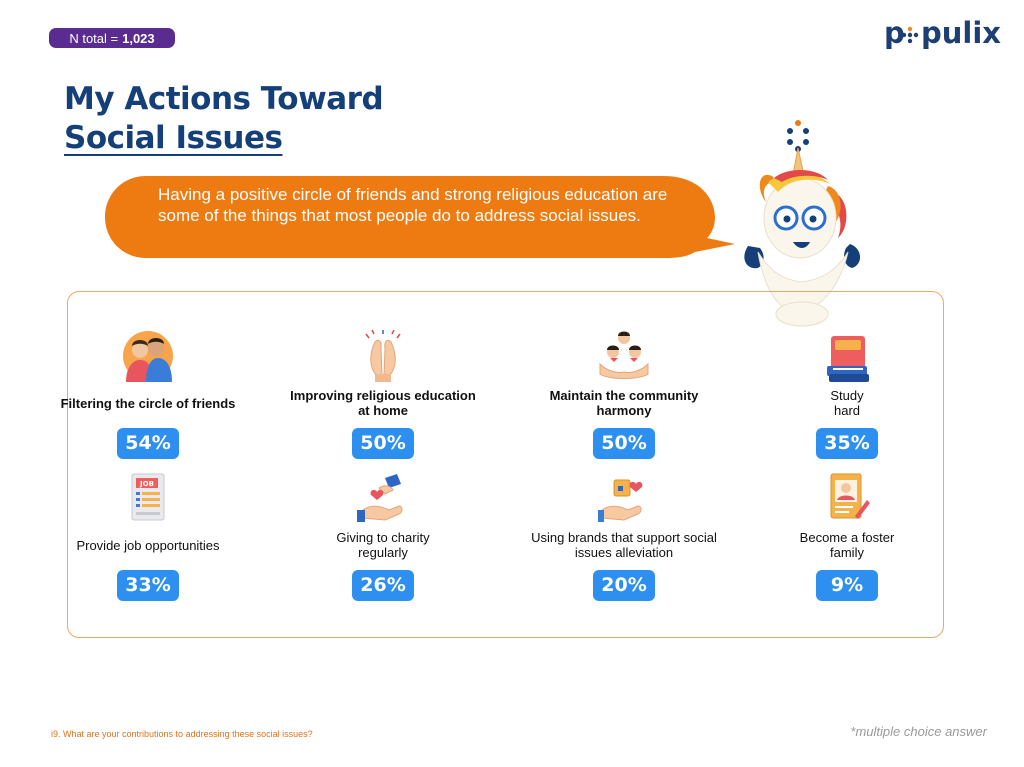  What do you see at coordinates (146, 484) in the screenshot?
I see `svg-text: JOB` at bounding box center [146, 484].